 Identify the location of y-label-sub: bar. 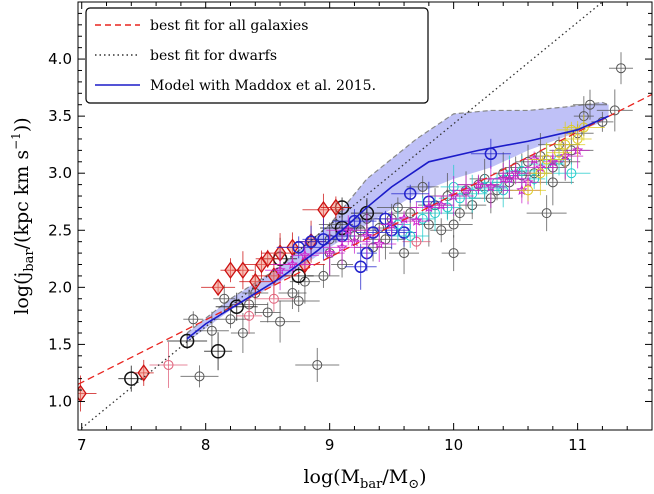
(29, 260).